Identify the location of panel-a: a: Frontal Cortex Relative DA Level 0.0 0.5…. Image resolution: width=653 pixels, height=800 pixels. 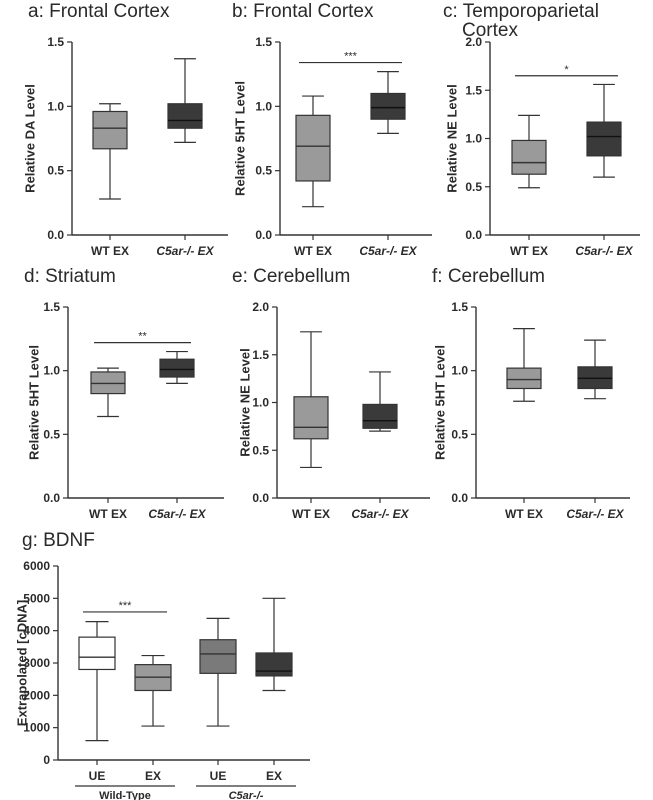
(125, 129).